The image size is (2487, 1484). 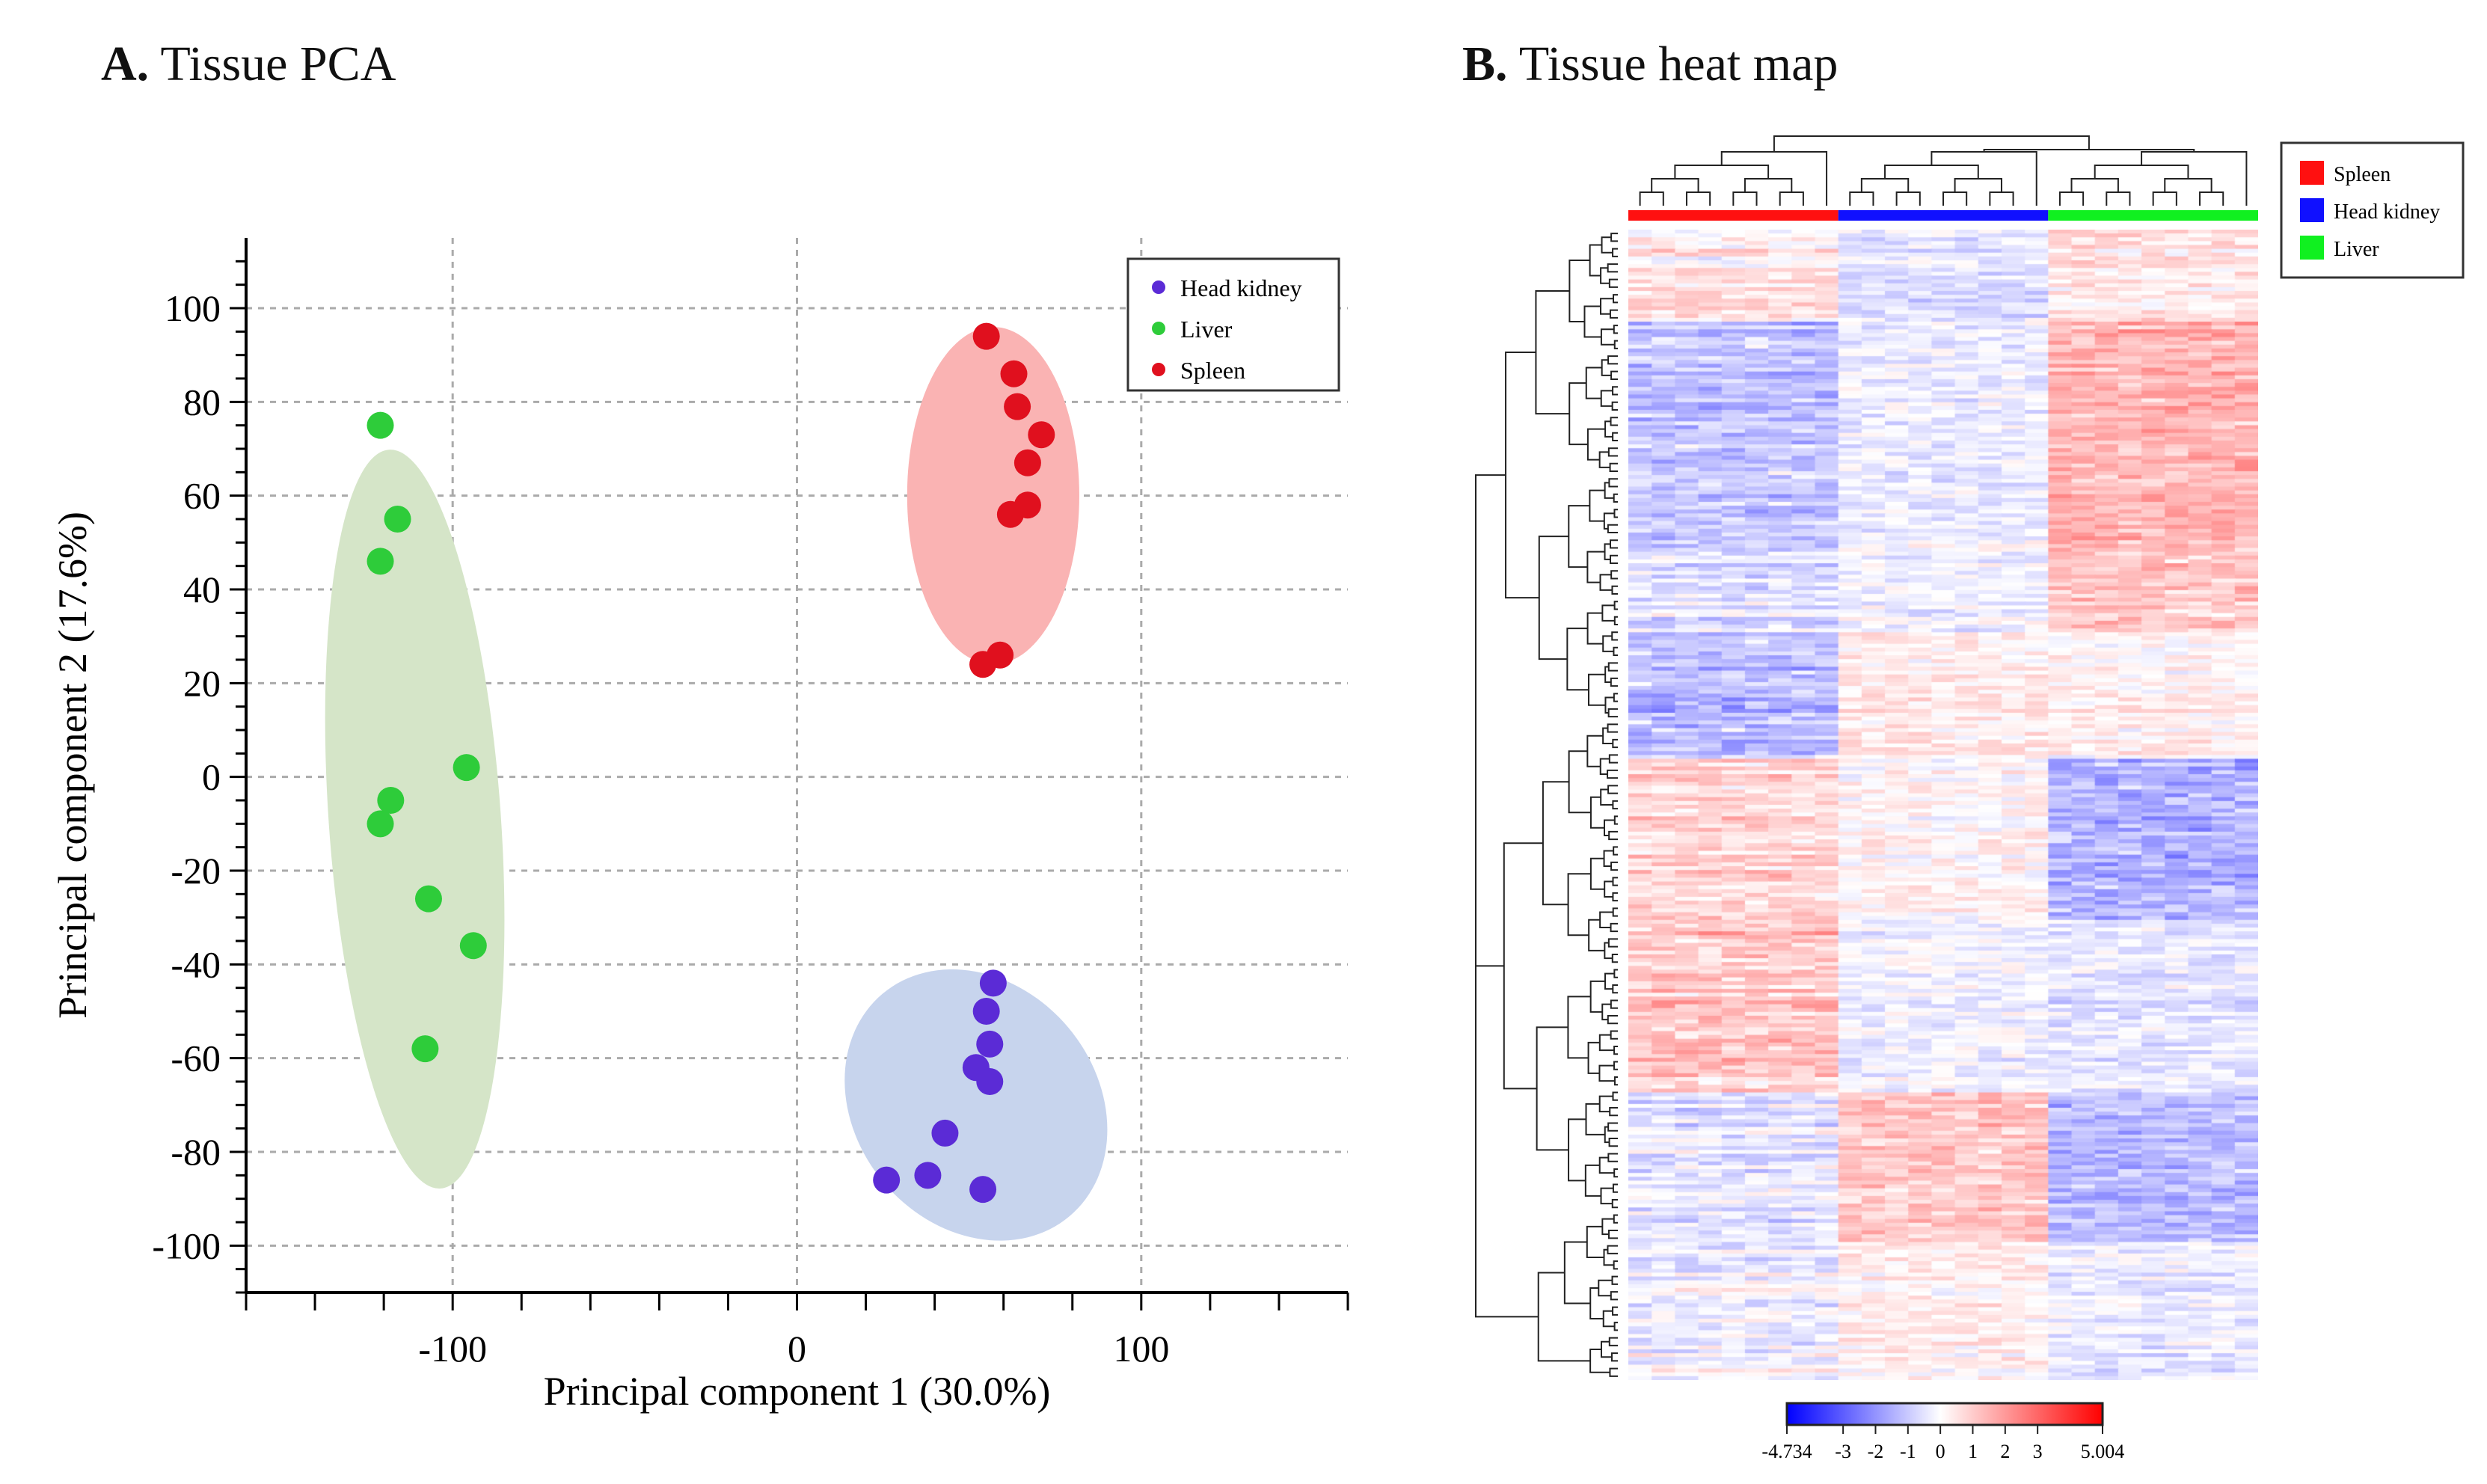 I want to click on panel-b-title: B. Tissue heat map, so click(x=1651, y=64).